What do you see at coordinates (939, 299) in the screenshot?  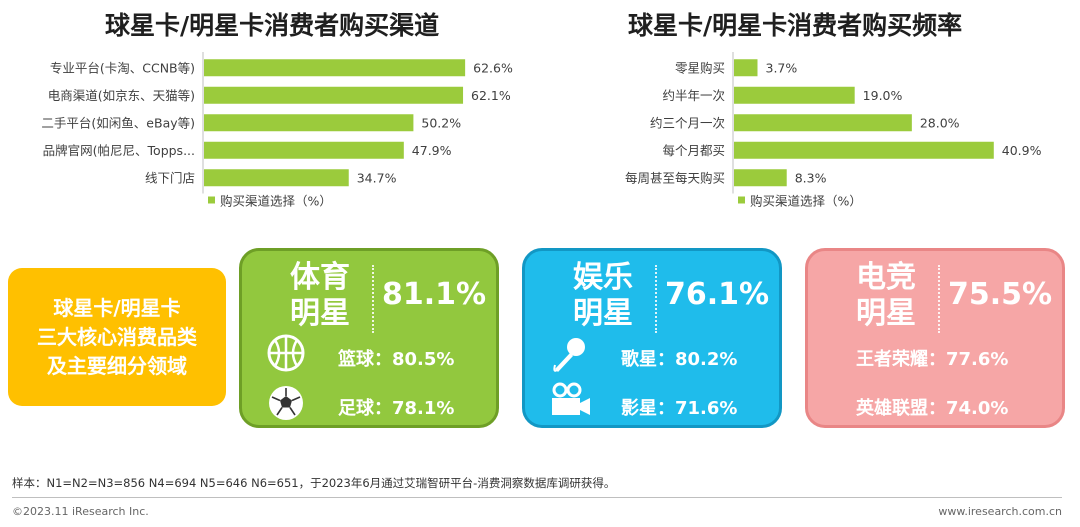 I see `esports-divider` at bounding box center [939, 299].